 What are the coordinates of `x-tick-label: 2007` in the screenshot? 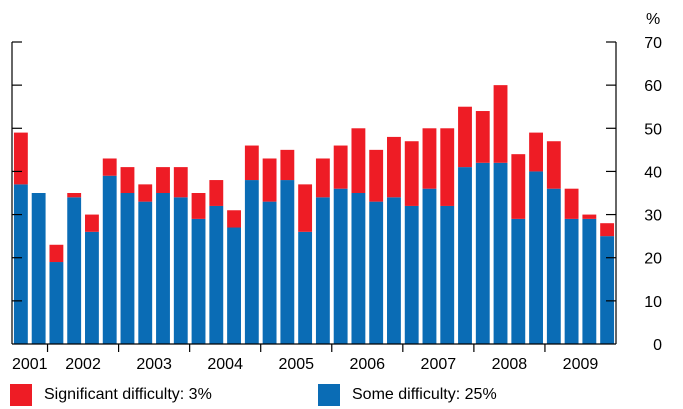 It's located at (439, 364).